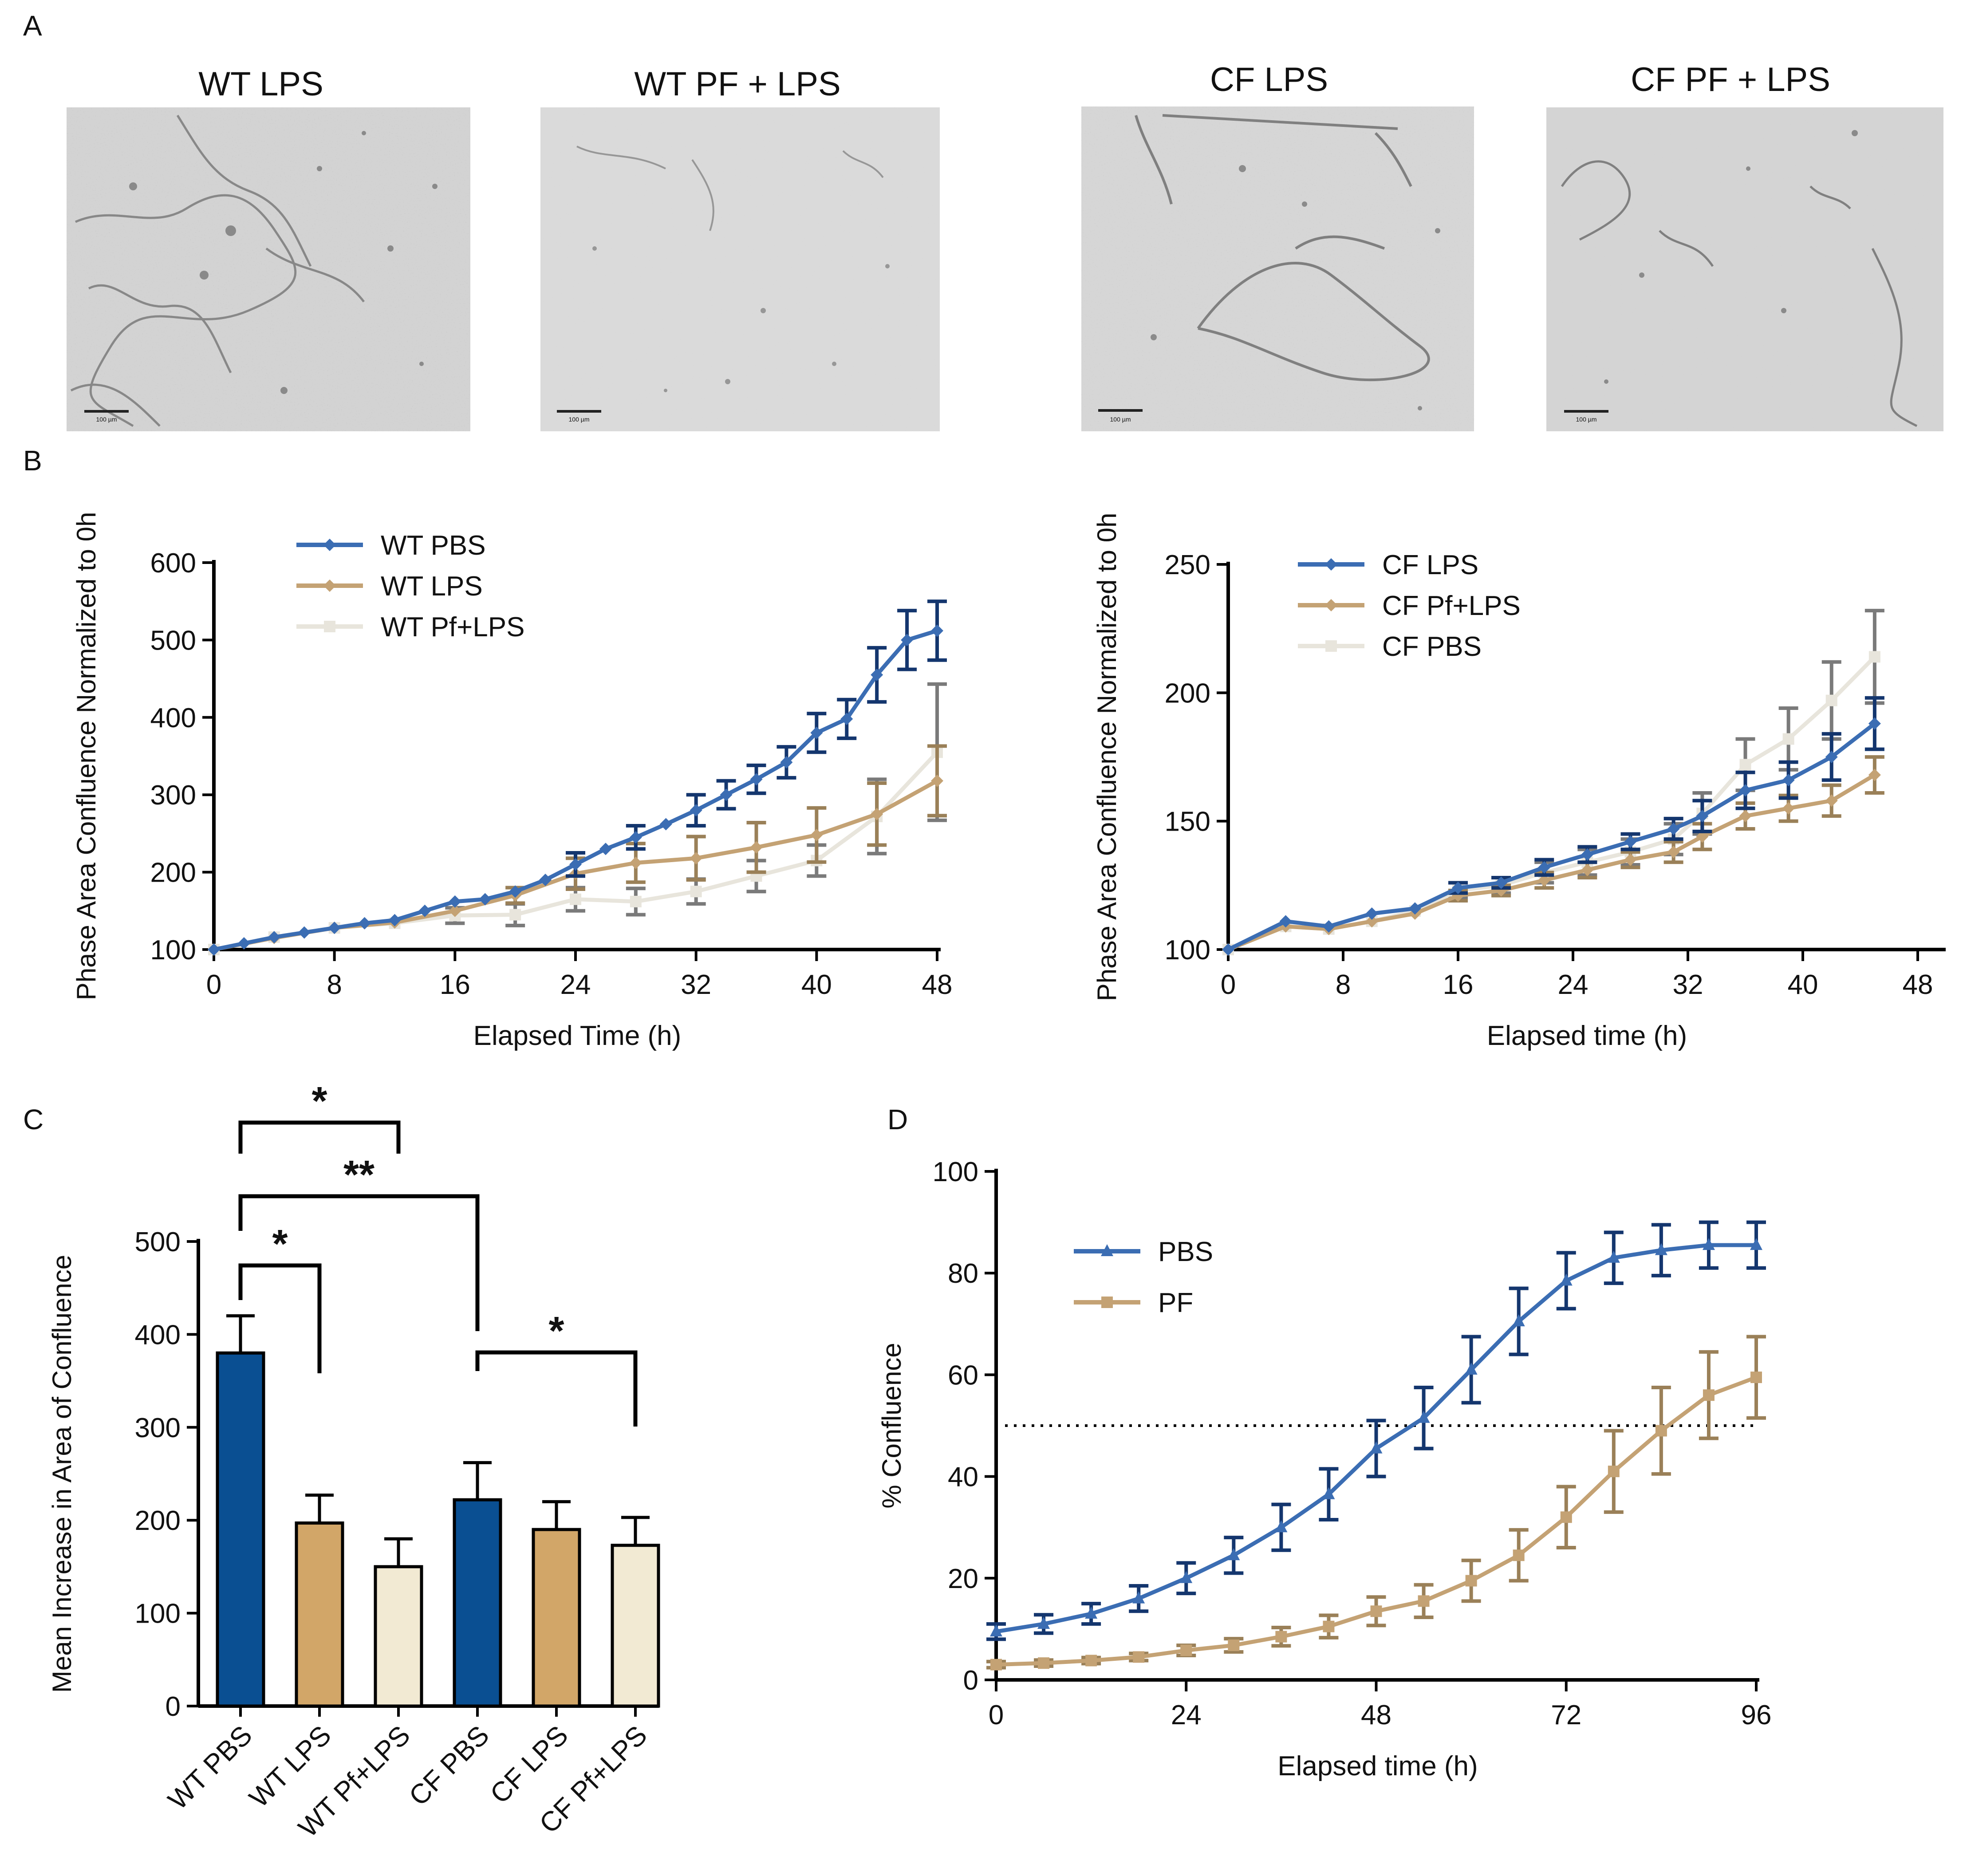 Image resolution: width=1963 pixels, height=1876 pixels. Describe the element at coordinates (210, 1768) in the screenshot. I see `x-tick-label: WT PBS` at that location.